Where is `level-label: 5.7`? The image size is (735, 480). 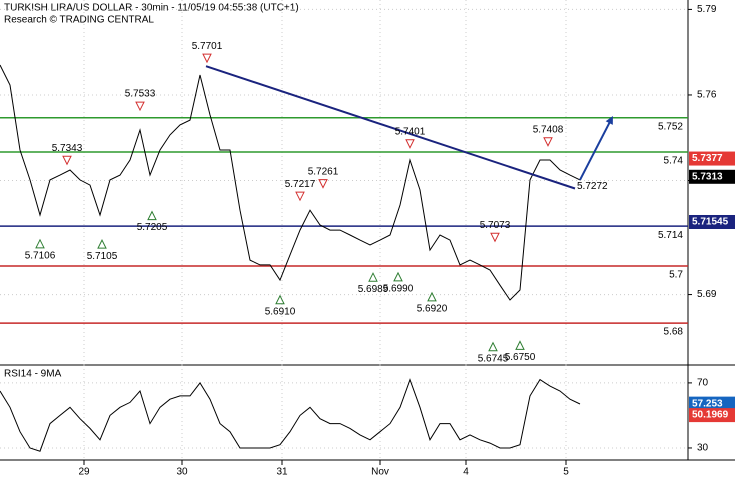 level-label: 5.7 is located at coordinates (676, 275).